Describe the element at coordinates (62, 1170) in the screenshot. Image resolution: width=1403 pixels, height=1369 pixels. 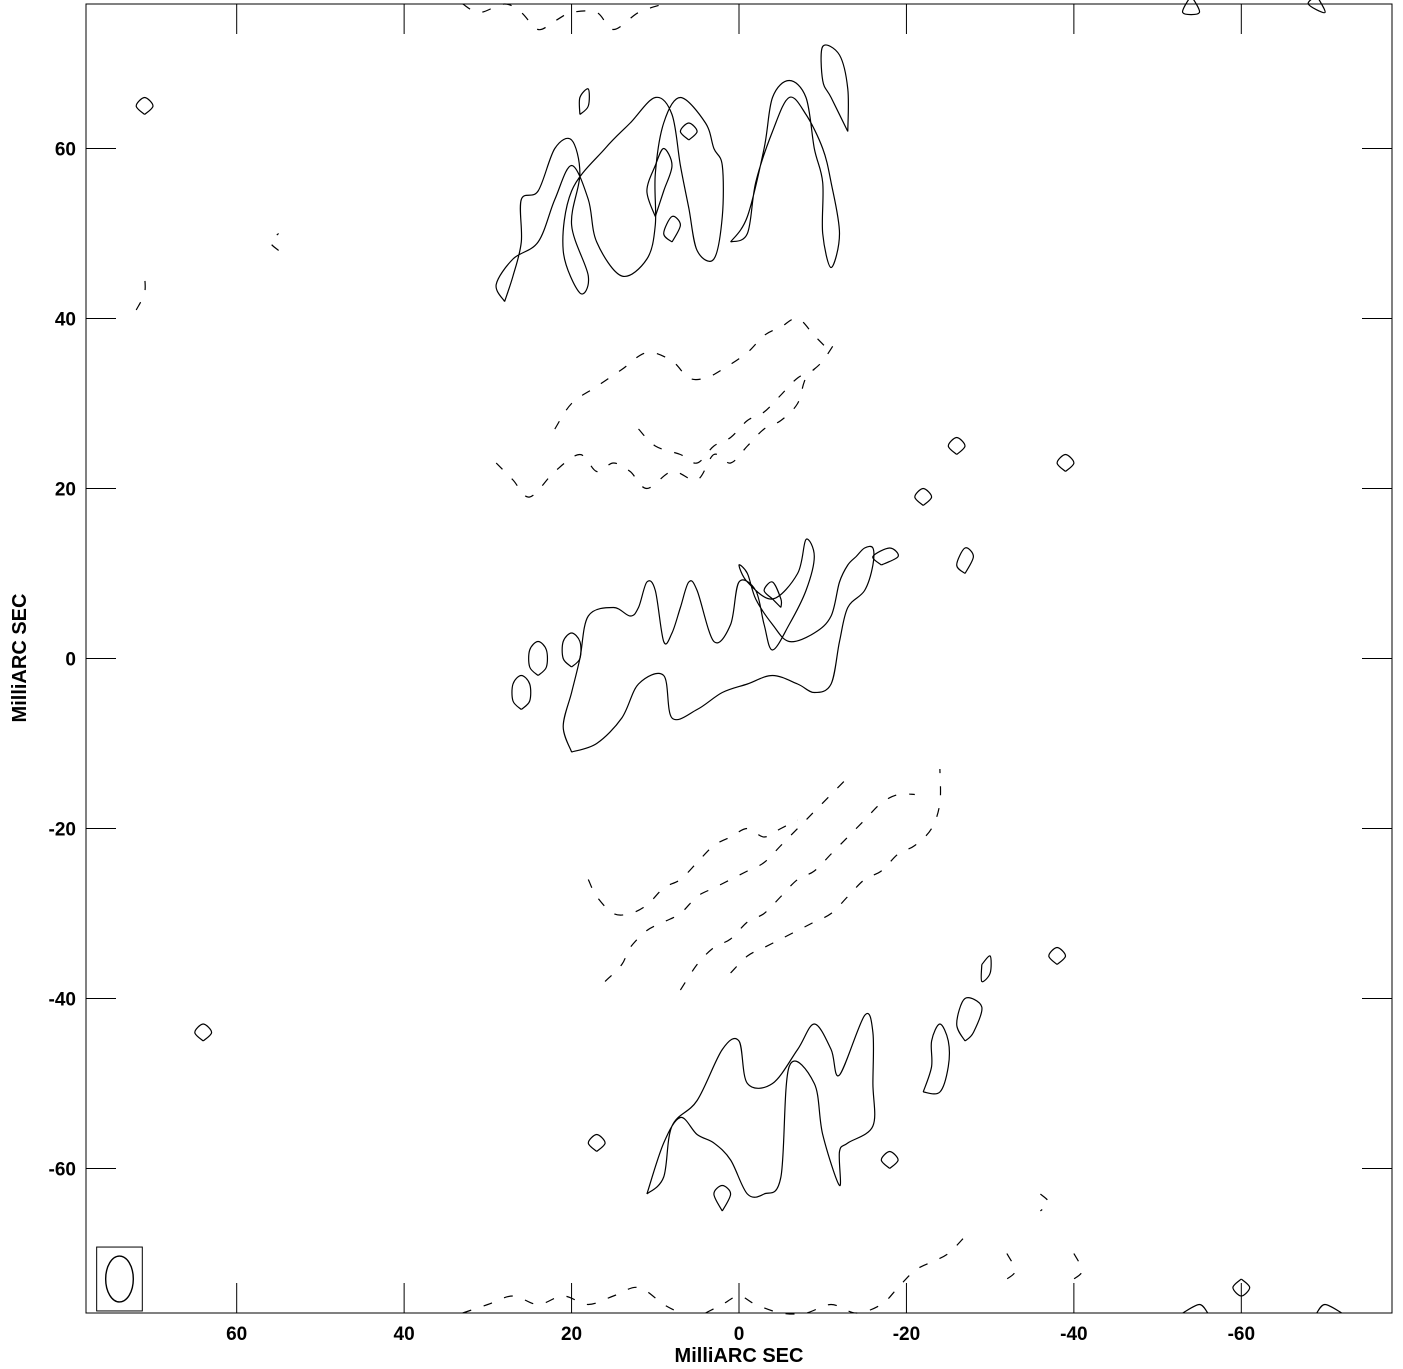
I see `y-tick-label: -60` at that location.